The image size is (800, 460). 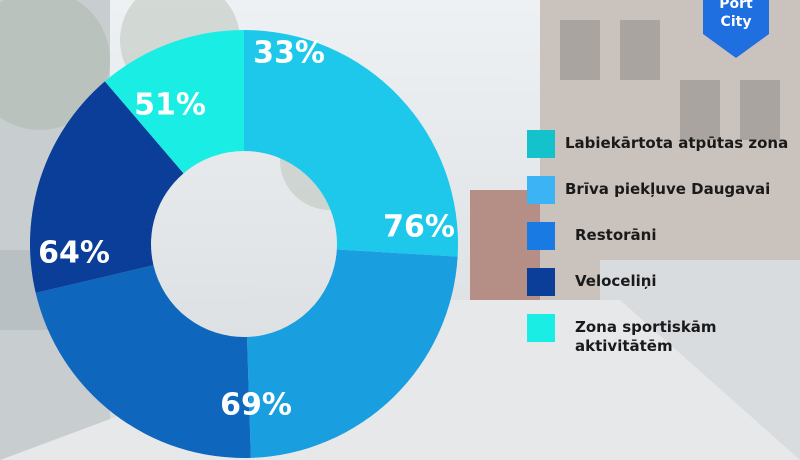 I want to click on legend-item: Brīva piekļuve Daugavai, so click(x=662, y=199).